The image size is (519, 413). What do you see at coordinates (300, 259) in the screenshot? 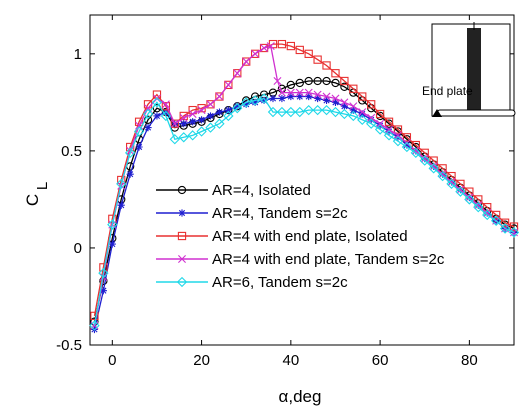
I see `legend-item: AR=4 with end plate, Tandem s=2c` at bounding box center [300, 259].